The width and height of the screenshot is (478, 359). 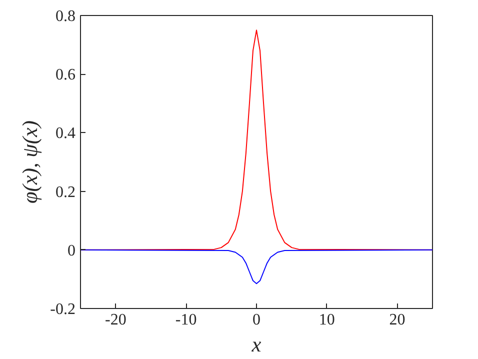 I want to click on y-tick-label: 0.2, so click(x=66, y=192).